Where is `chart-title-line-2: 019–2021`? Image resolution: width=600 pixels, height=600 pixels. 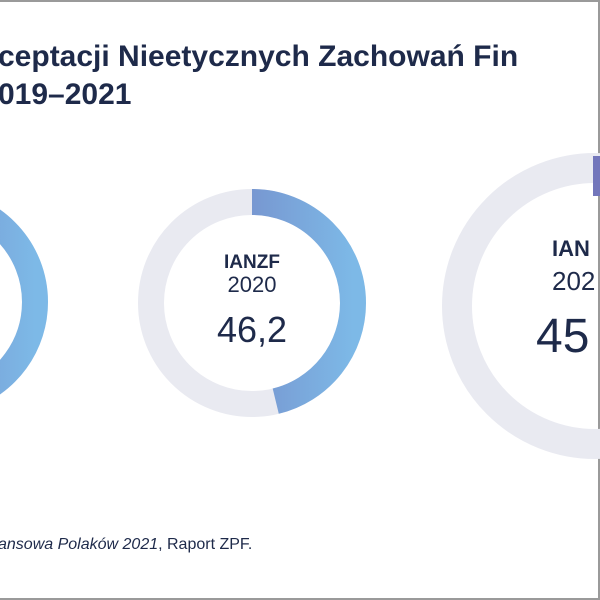 chart-title-line-2: 019–2021 is located at coordinates (66, 94).